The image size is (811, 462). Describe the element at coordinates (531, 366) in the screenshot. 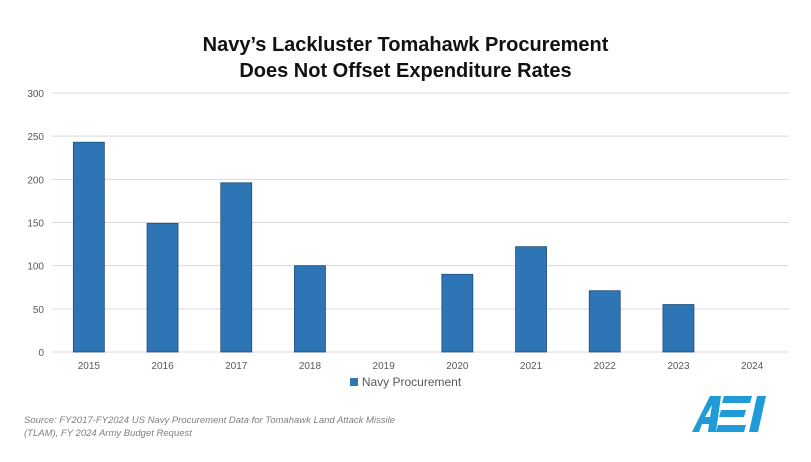

I see `x-tick-label-2021: 2021` at that location.